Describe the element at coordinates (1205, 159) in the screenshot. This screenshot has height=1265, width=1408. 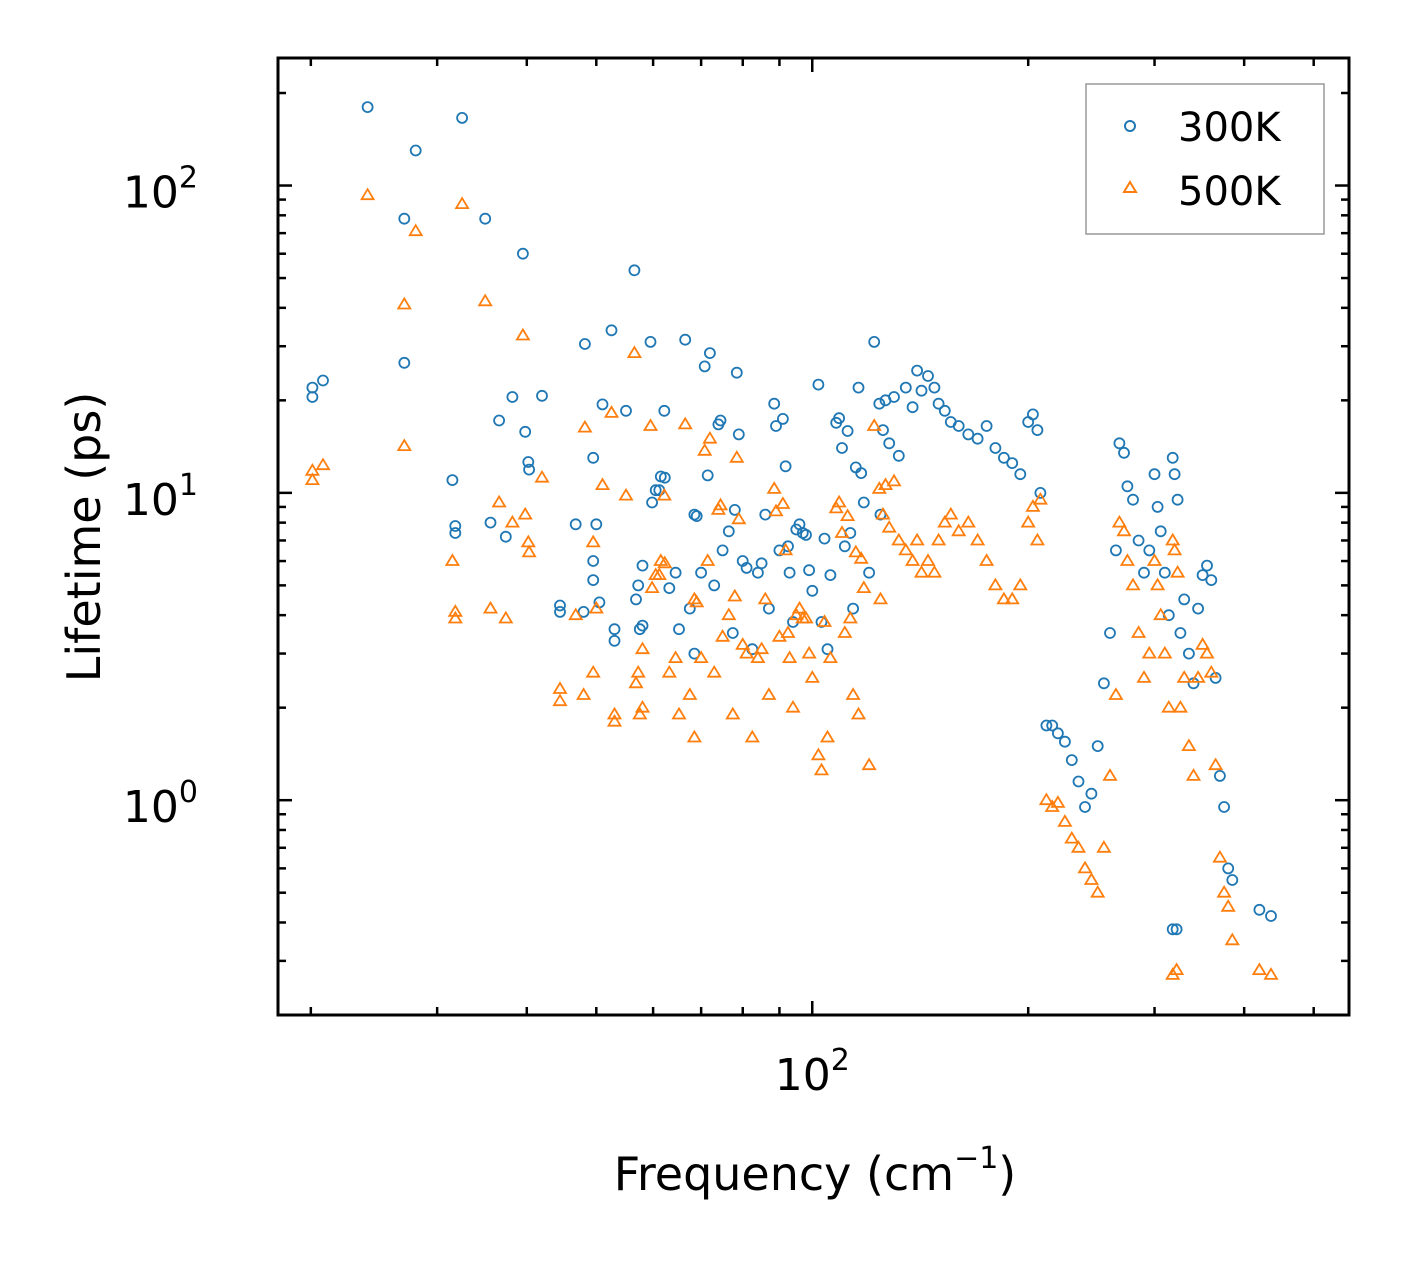
I see `legend-box` at that location.